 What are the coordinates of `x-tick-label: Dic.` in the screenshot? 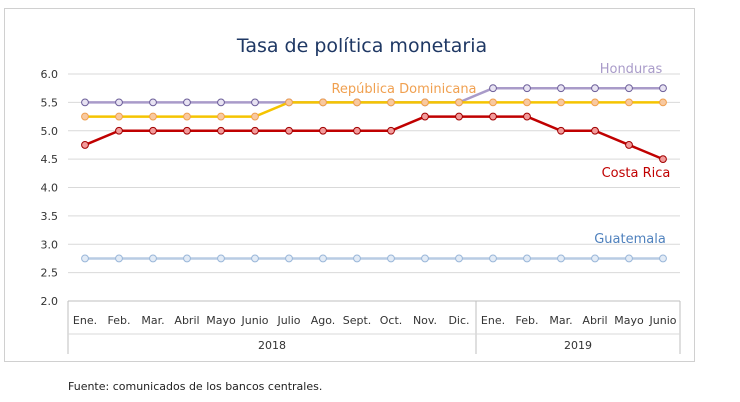 It's located at (458, 320).